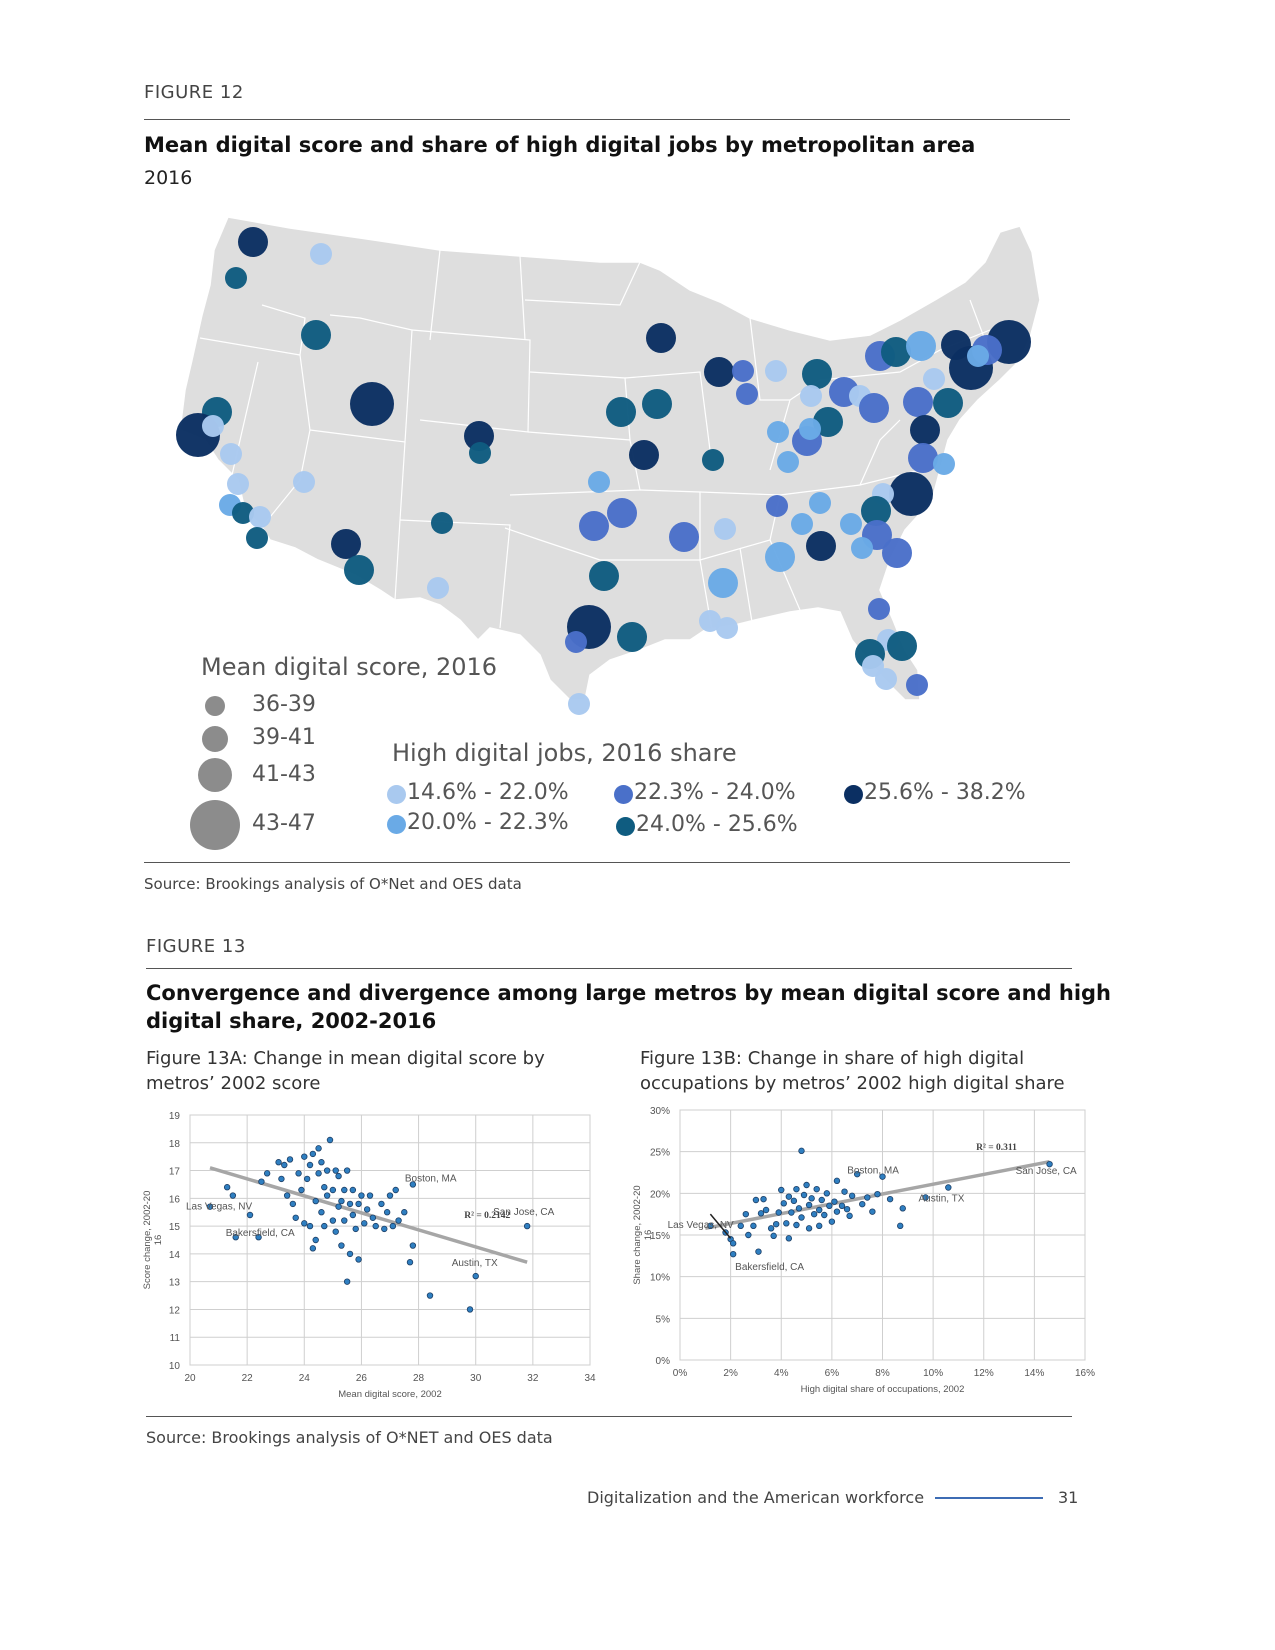 This screenshot has height=1650, width=1275. Describe the element at coordinates (487, 1216) in the screenshot. I see `r-squared-label: R² = 0.2142` at that location.